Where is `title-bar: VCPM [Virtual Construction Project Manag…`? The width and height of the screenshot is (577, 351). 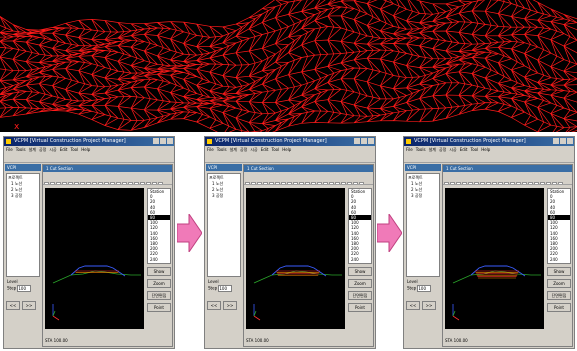 title-bar: VCPM [Virtual Construction Project Manag… is located at coordinates (89, 141).